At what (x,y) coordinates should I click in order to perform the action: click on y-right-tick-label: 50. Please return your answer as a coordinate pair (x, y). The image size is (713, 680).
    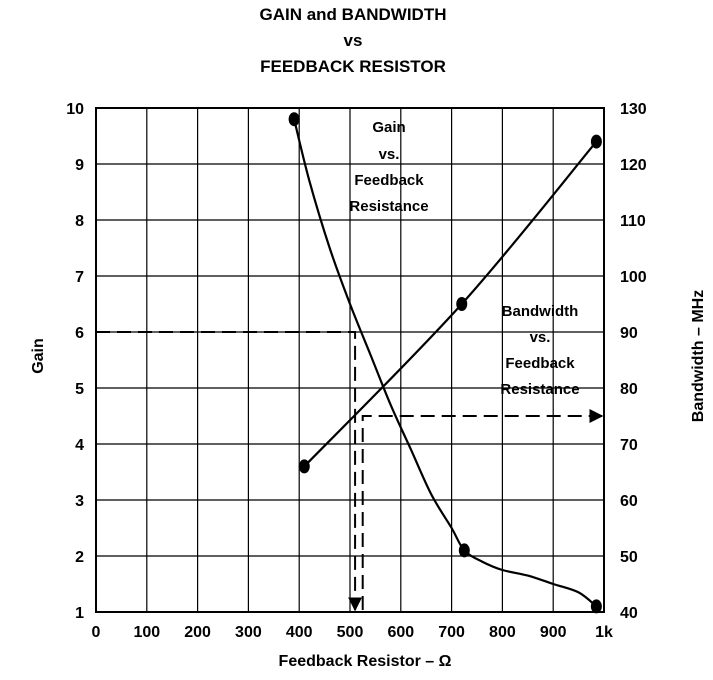
    Looking at the image, I should click on (629, 557).